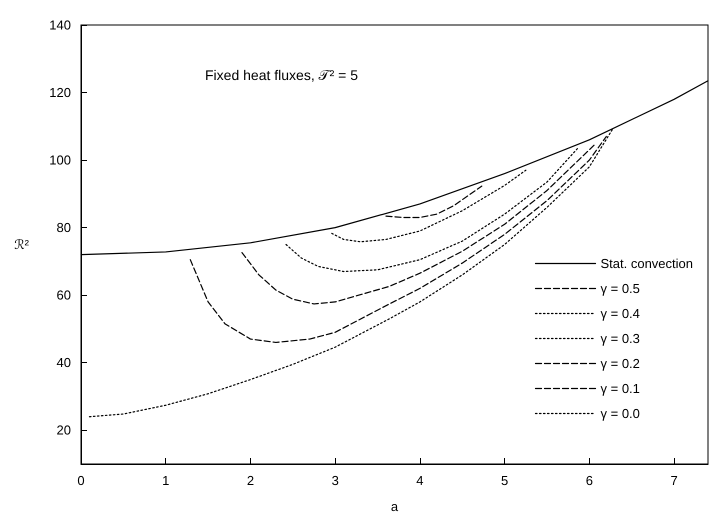 Image resolution: width=710 pixels, height=520 pixels. I want to click on legend-label: Stat. convection, so click(646, 263).